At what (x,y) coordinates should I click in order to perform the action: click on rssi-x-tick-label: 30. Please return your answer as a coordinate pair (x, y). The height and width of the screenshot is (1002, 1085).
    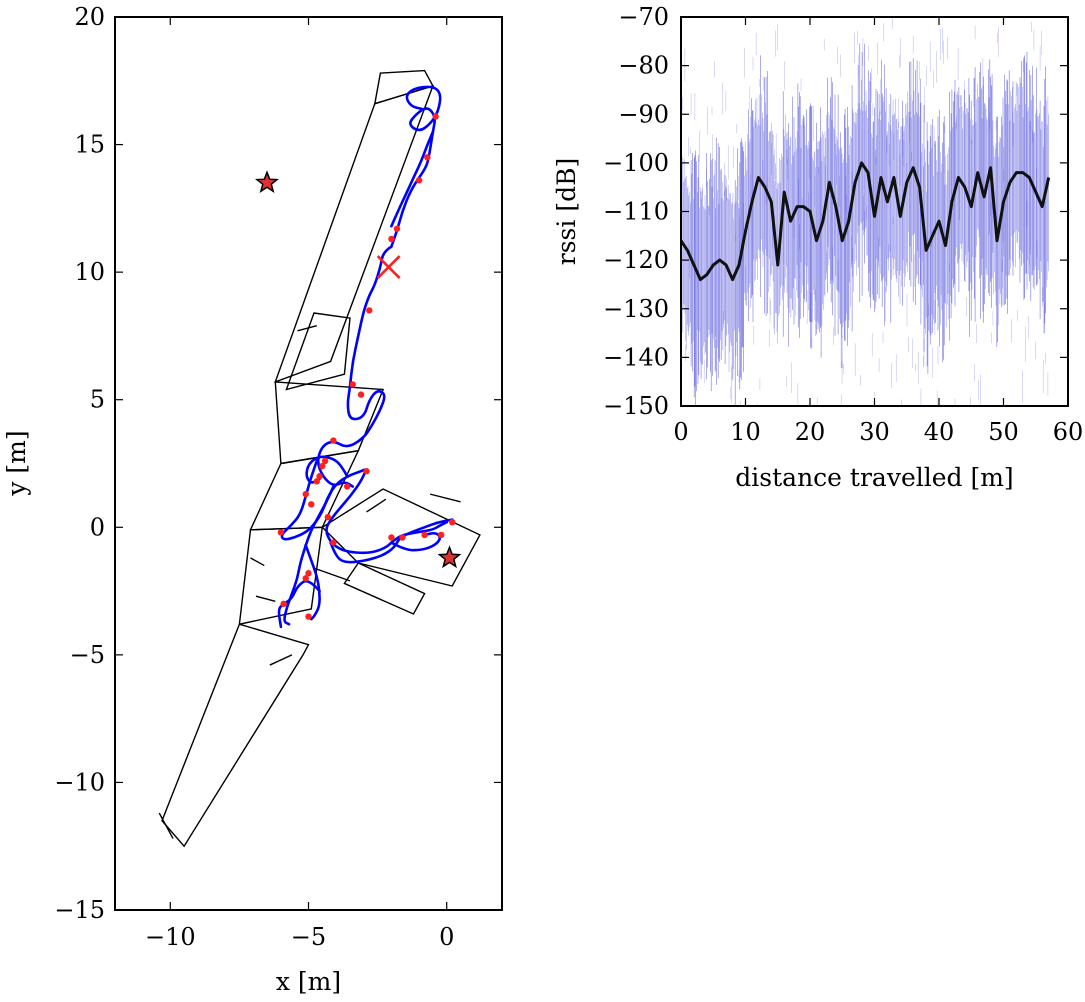
    Looking at the image, I should click on (874, 432).